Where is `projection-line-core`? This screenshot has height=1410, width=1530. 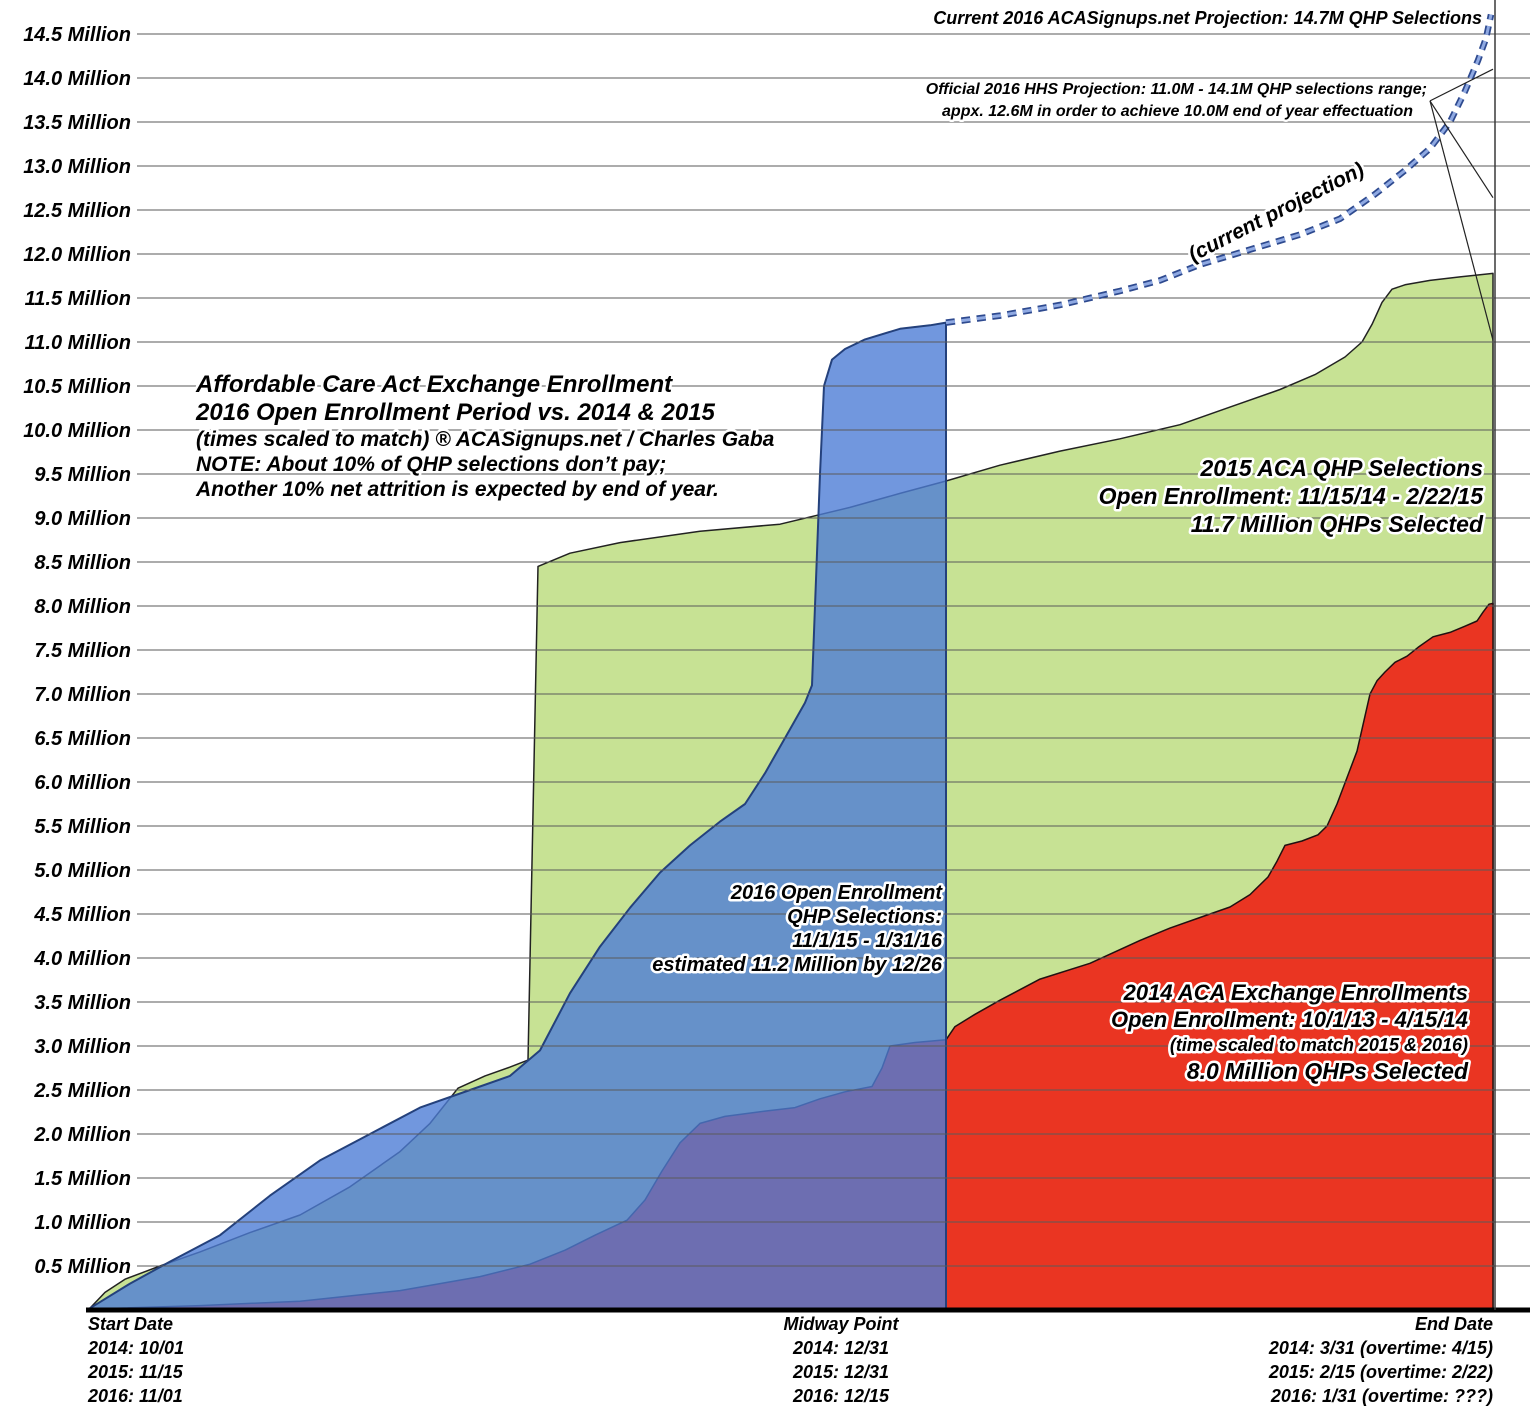
projection-line-core is located at coordinates (1219, 169).